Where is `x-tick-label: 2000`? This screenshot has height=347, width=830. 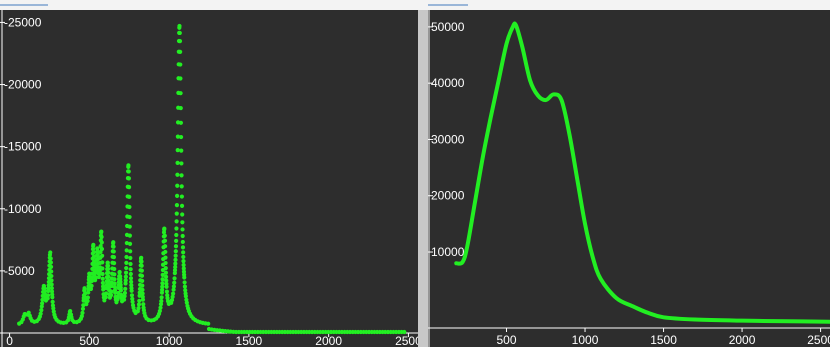
x-tick-label: 2000 is located at coordinates (328, 340).